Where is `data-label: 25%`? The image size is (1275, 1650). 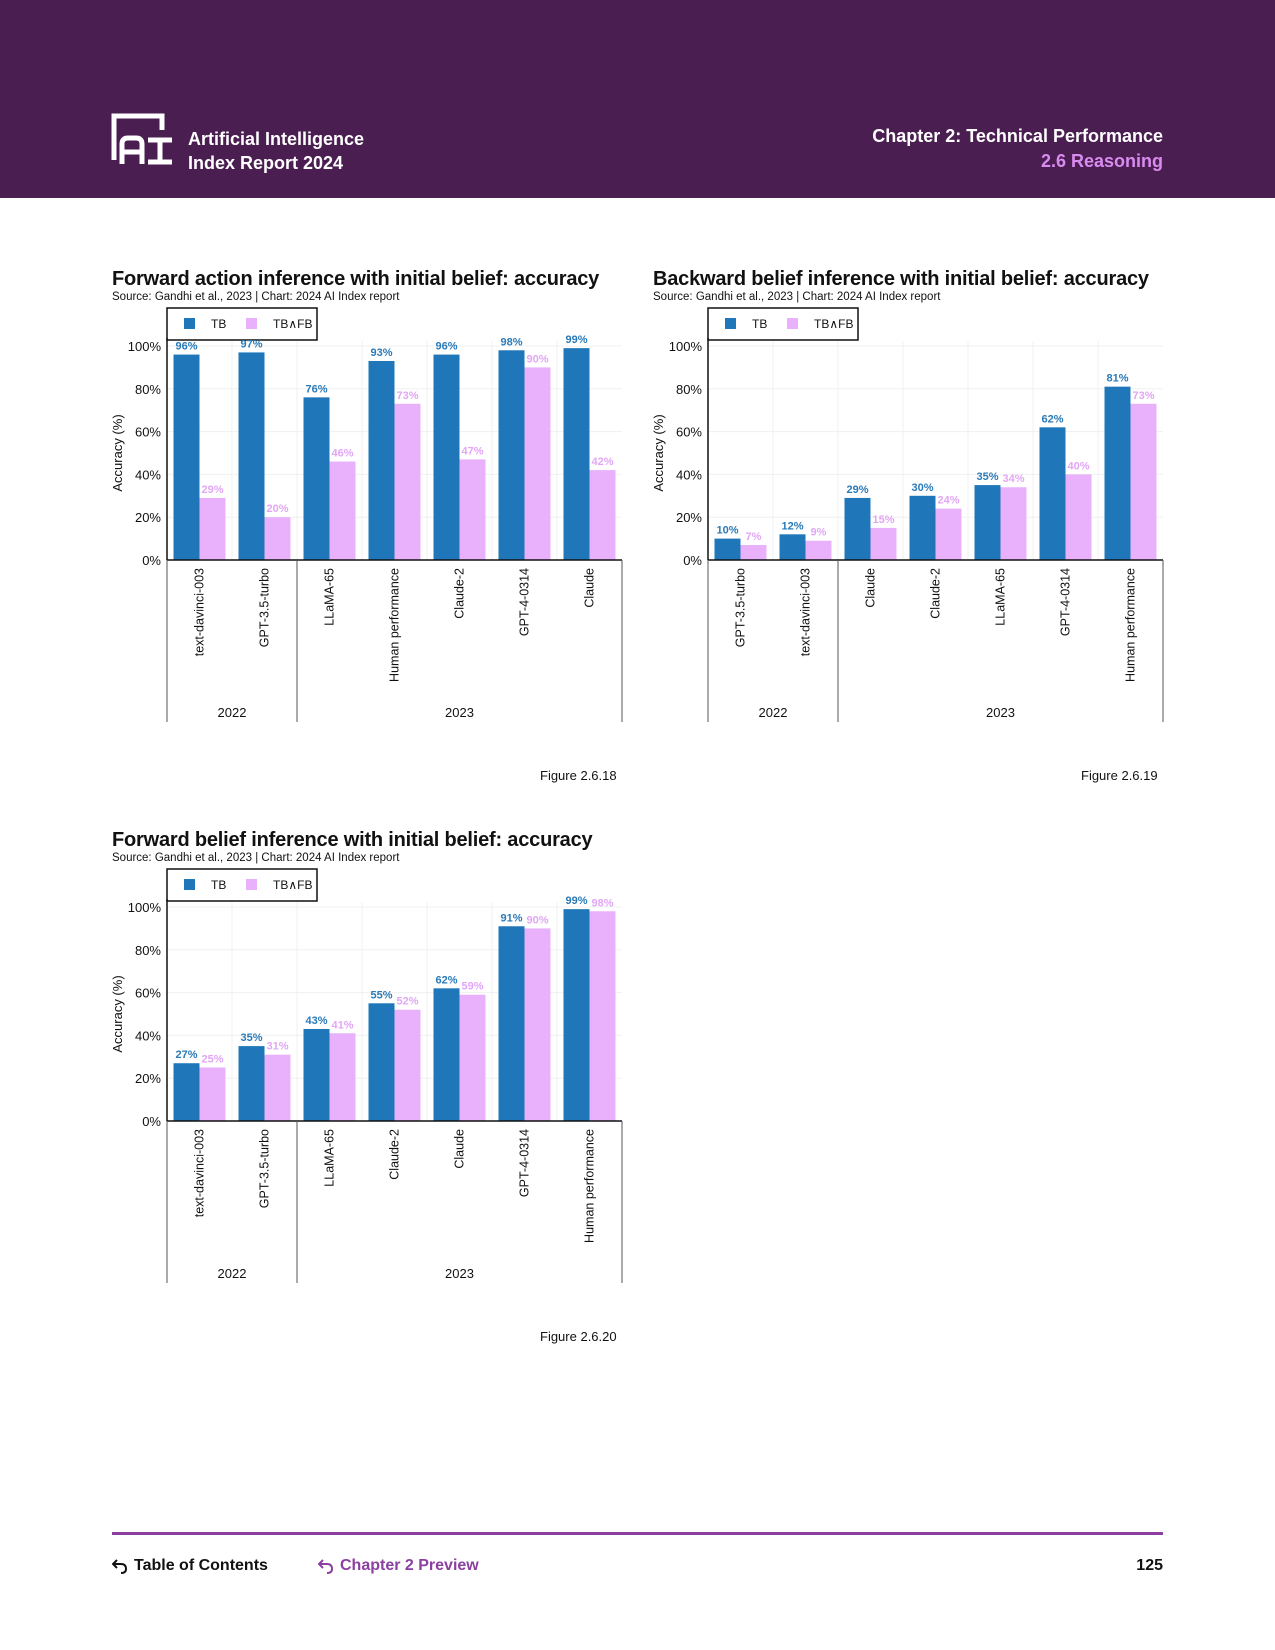 data-label: 25% is located at coordinates (212, 1060).